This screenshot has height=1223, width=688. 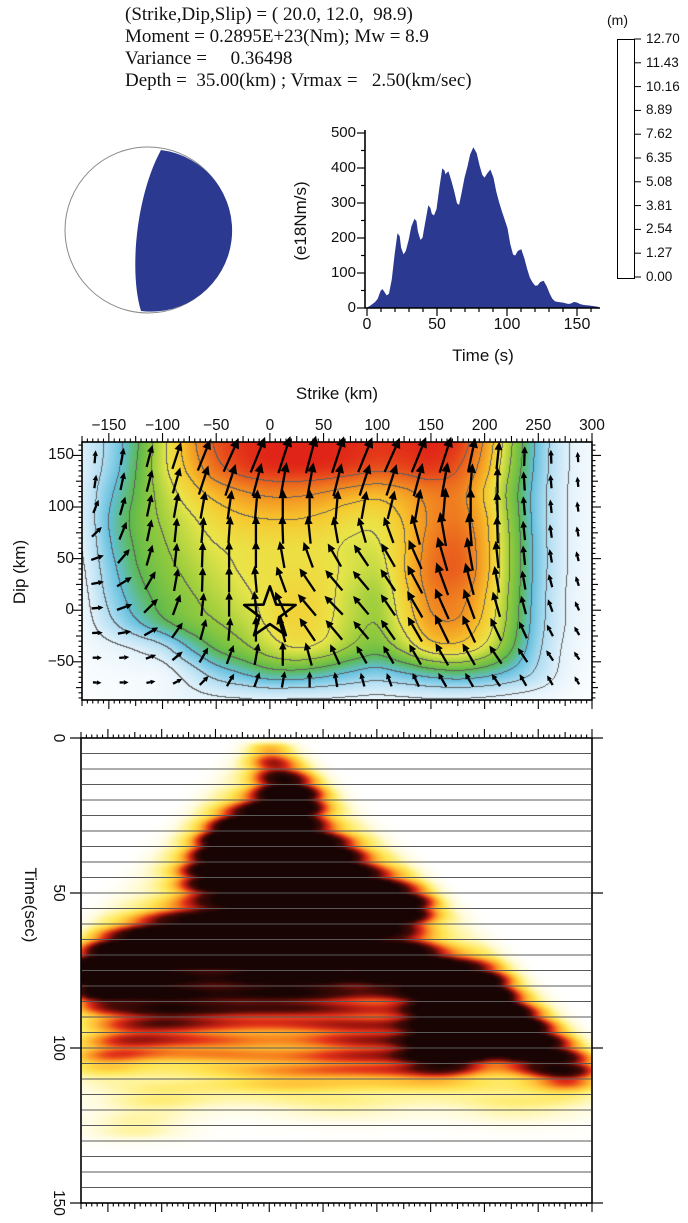 What do you see at coordinates (659, 229) in the screenshot?
I see `colorbar-tick-label: 2.54` at bounding box center [659, 229].